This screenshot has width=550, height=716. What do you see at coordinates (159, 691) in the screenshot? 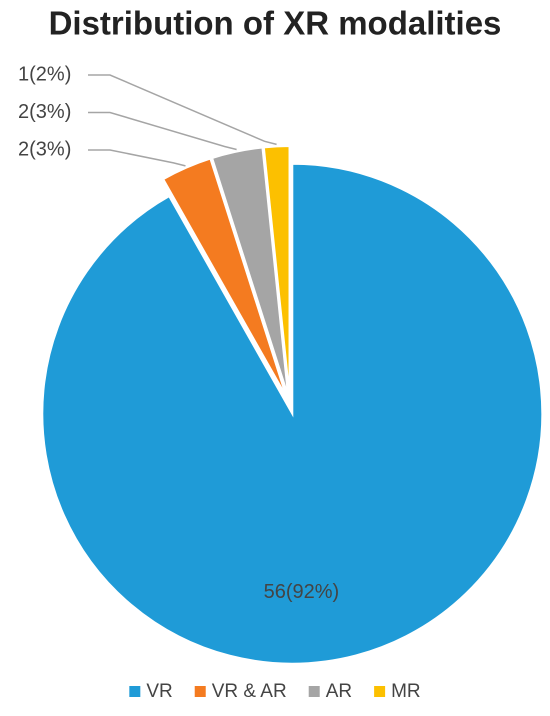
I see `legend-label: VR` at bounding box center [159, 691].